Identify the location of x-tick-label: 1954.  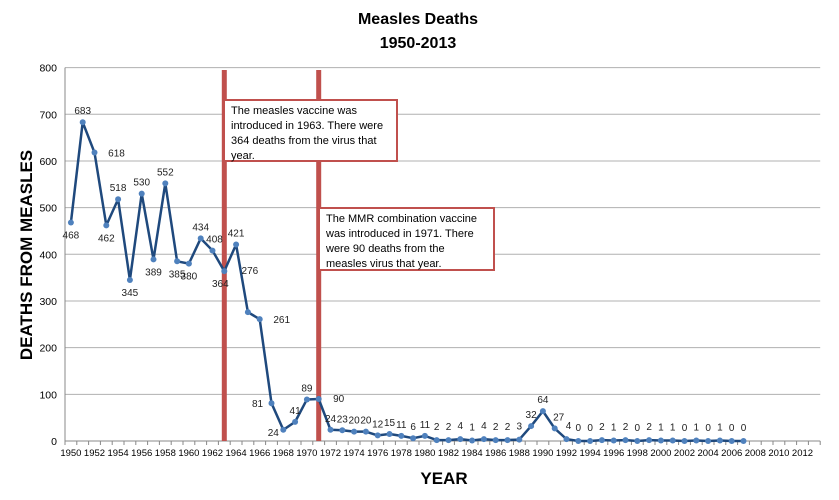
(118, 453).